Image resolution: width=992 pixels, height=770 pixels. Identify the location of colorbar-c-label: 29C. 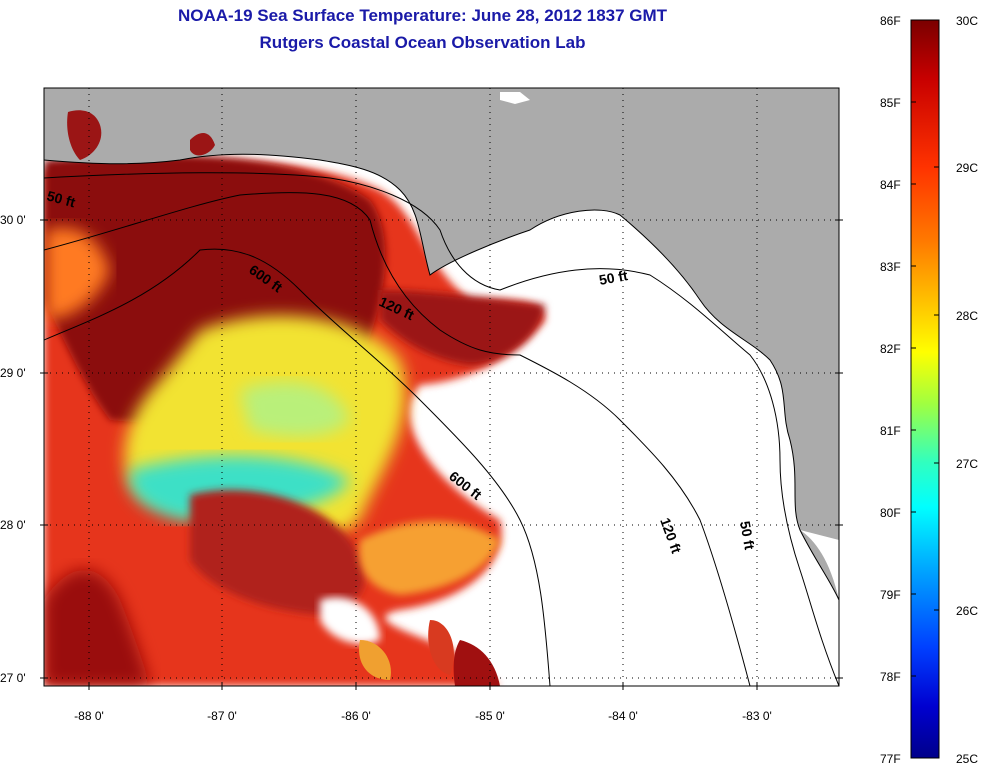
(967, 168).